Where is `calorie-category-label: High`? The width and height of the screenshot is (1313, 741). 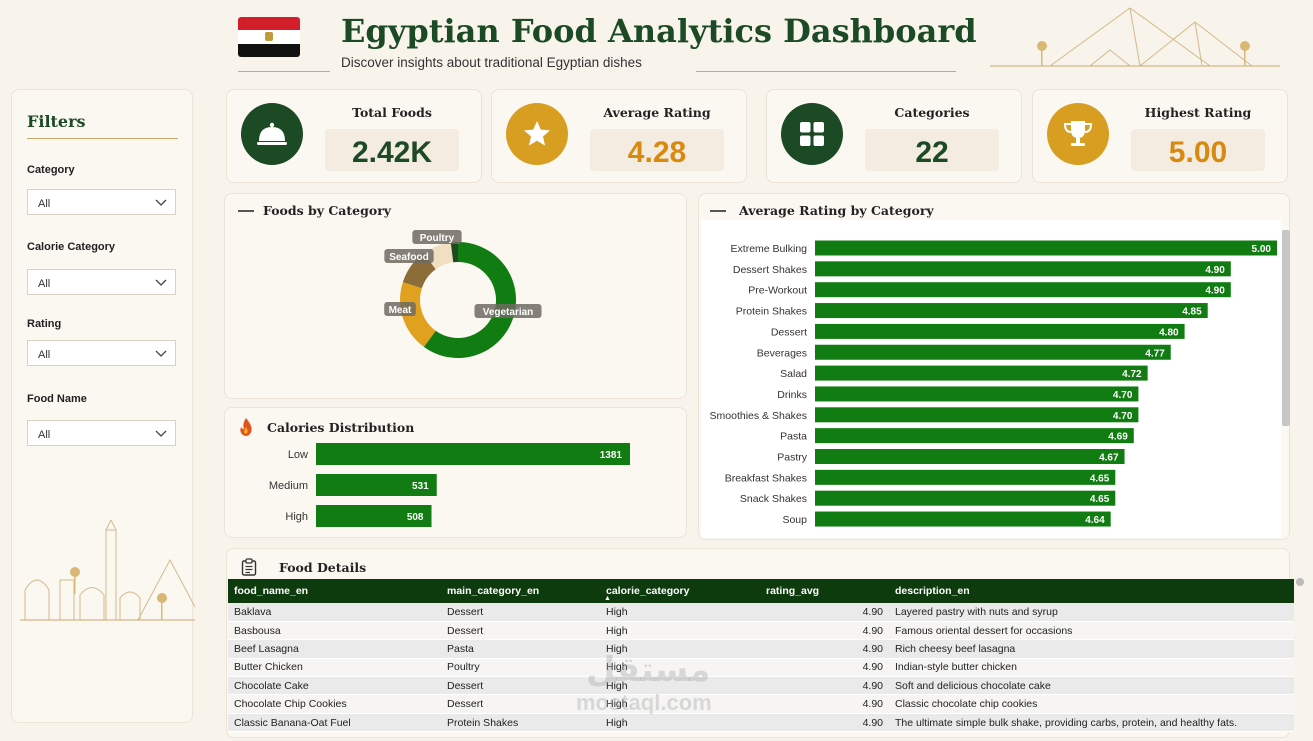
calorie-category-label: High is located at coordinates (296, 517).